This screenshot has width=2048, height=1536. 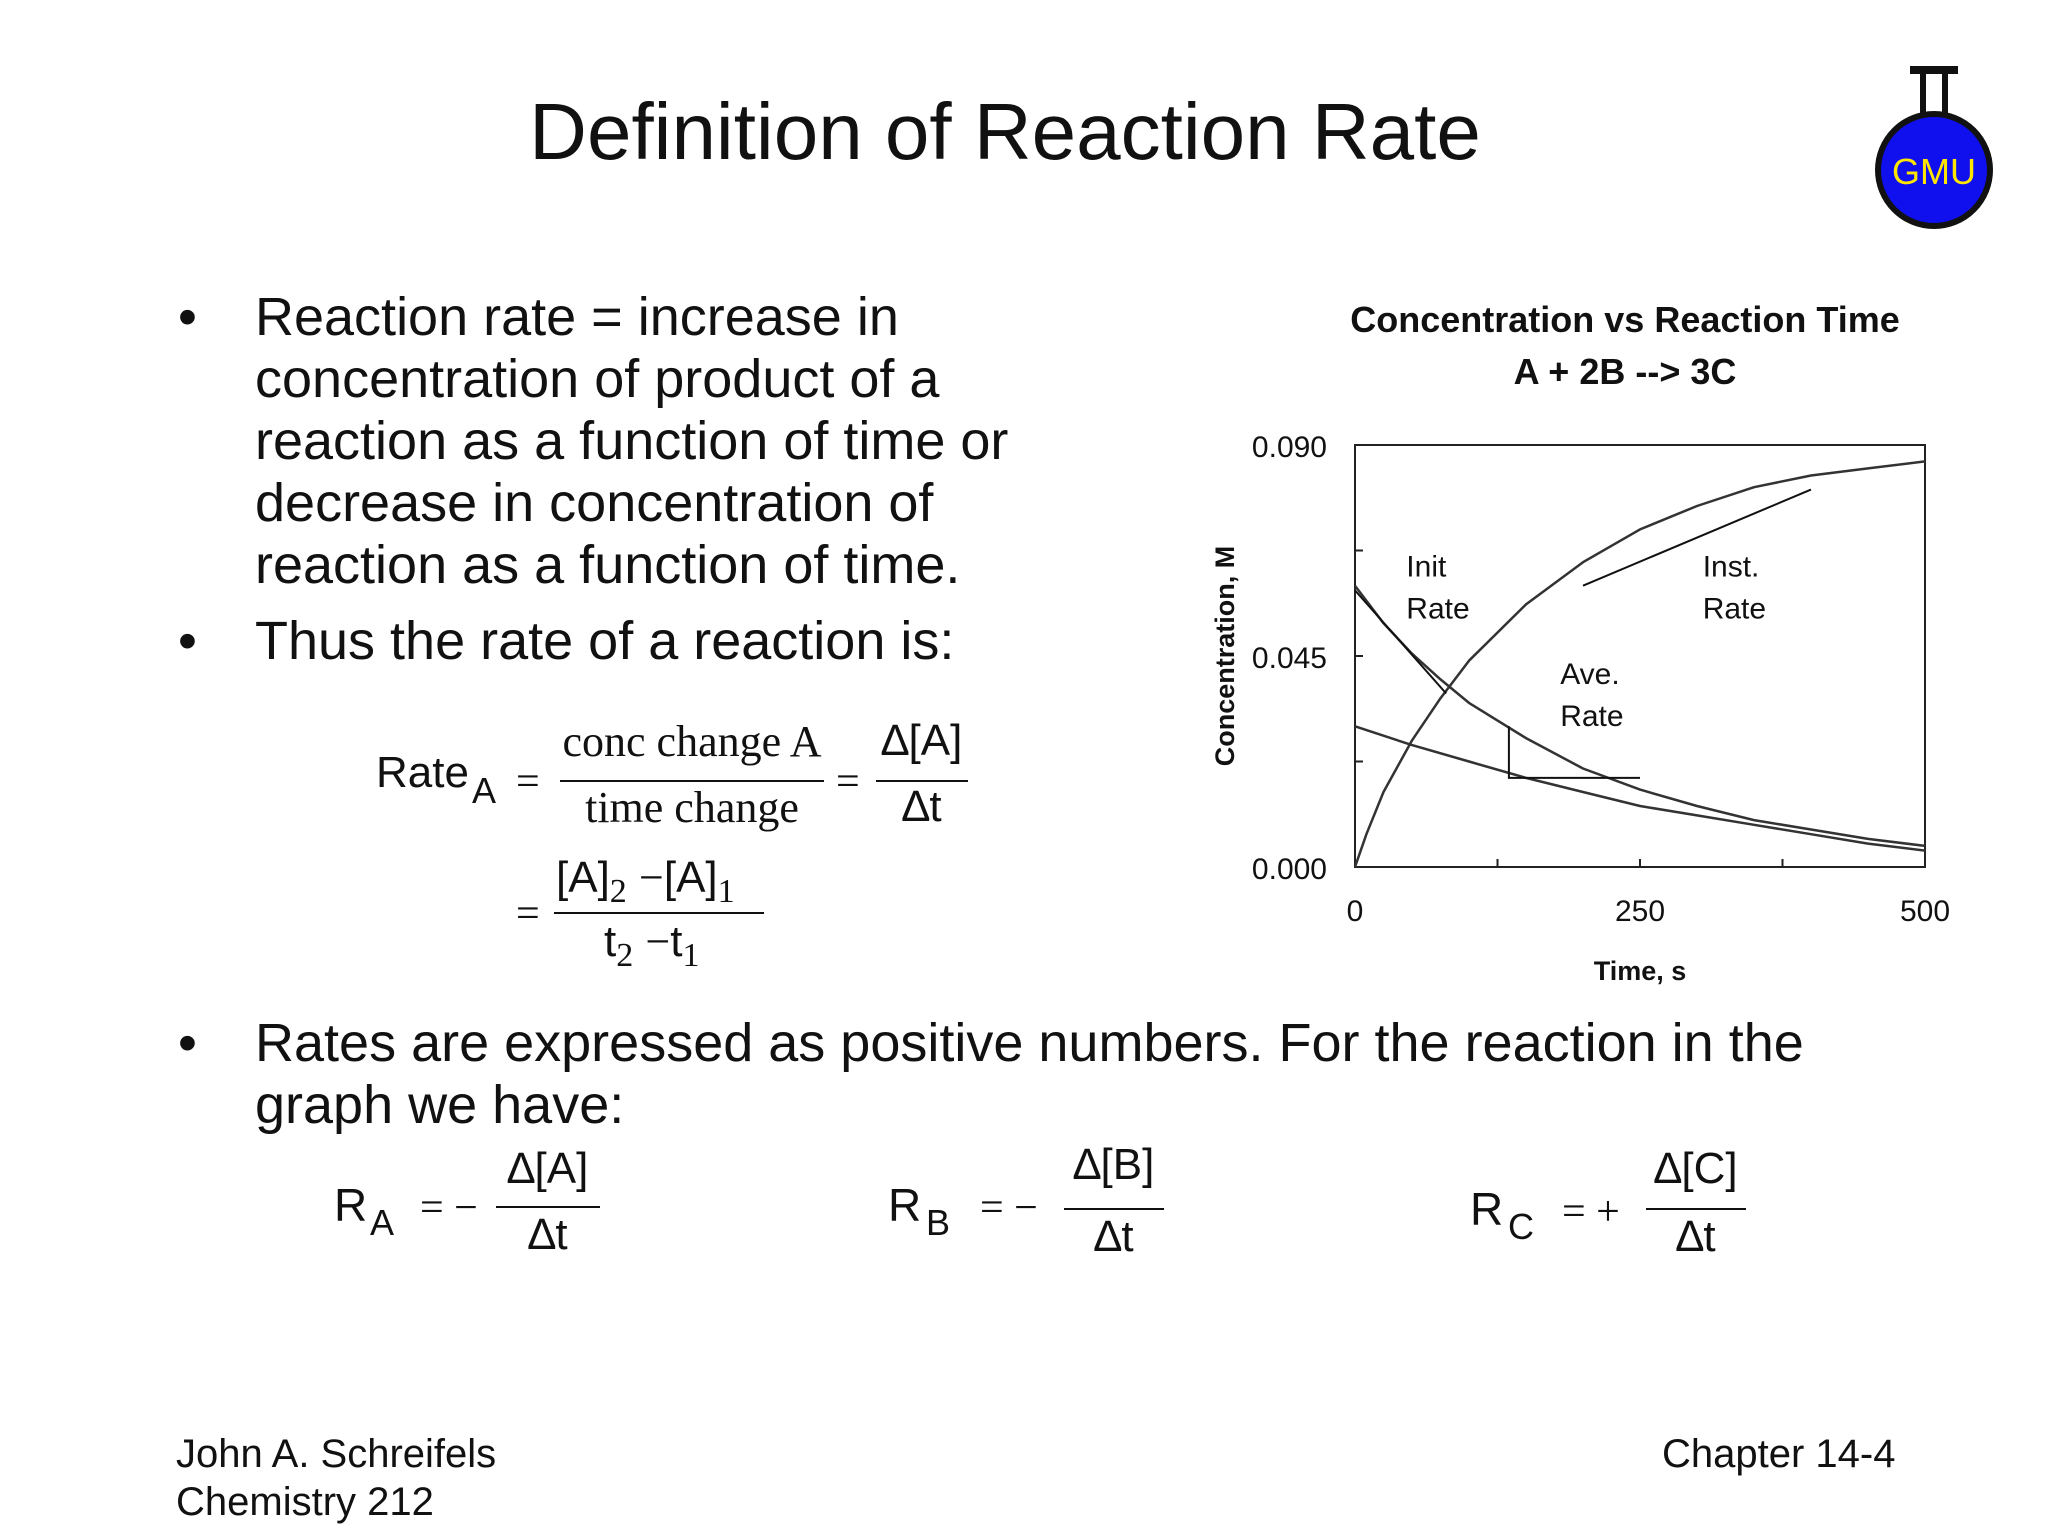 I want to click on eq-frac3-den-minus: −, so click(x=658, y=941).